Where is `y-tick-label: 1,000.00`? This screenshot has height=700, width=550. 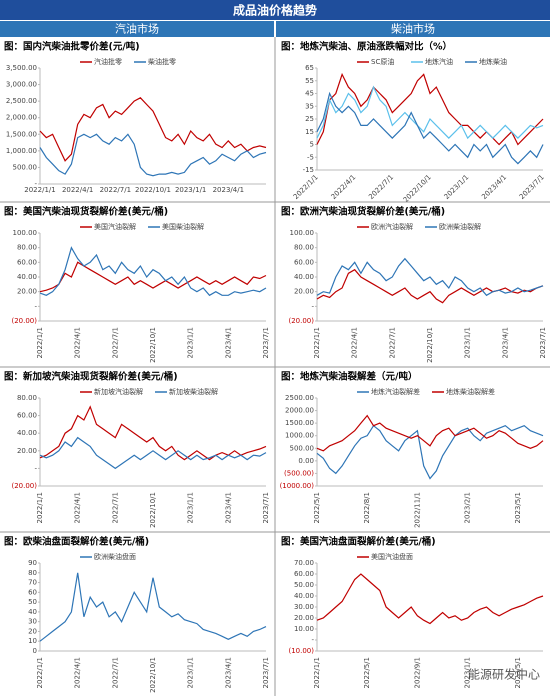
y-tick-label: 1,000.00 is located at coordinates (21, 151).